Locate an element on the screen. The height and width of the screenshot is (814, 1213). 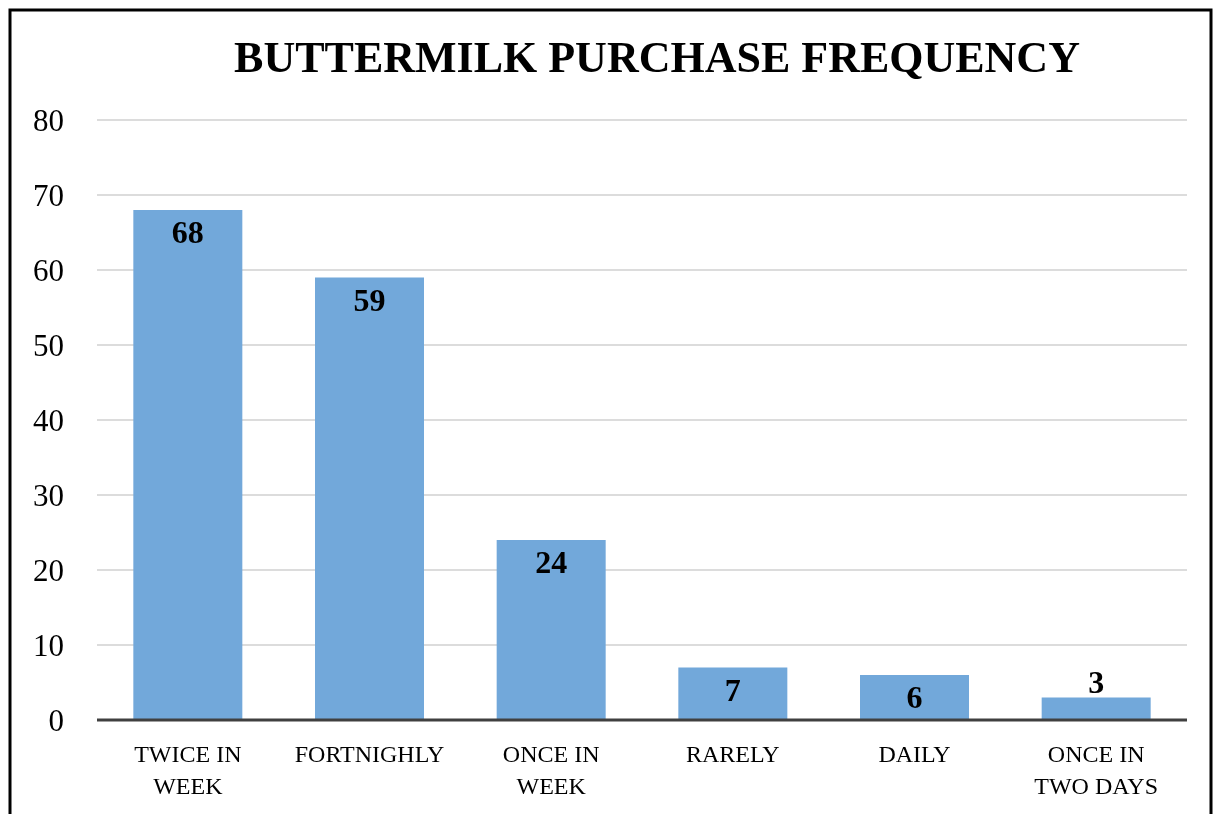
x-tick-label: FORTNIGHLY is located at coordinates (369, 754).